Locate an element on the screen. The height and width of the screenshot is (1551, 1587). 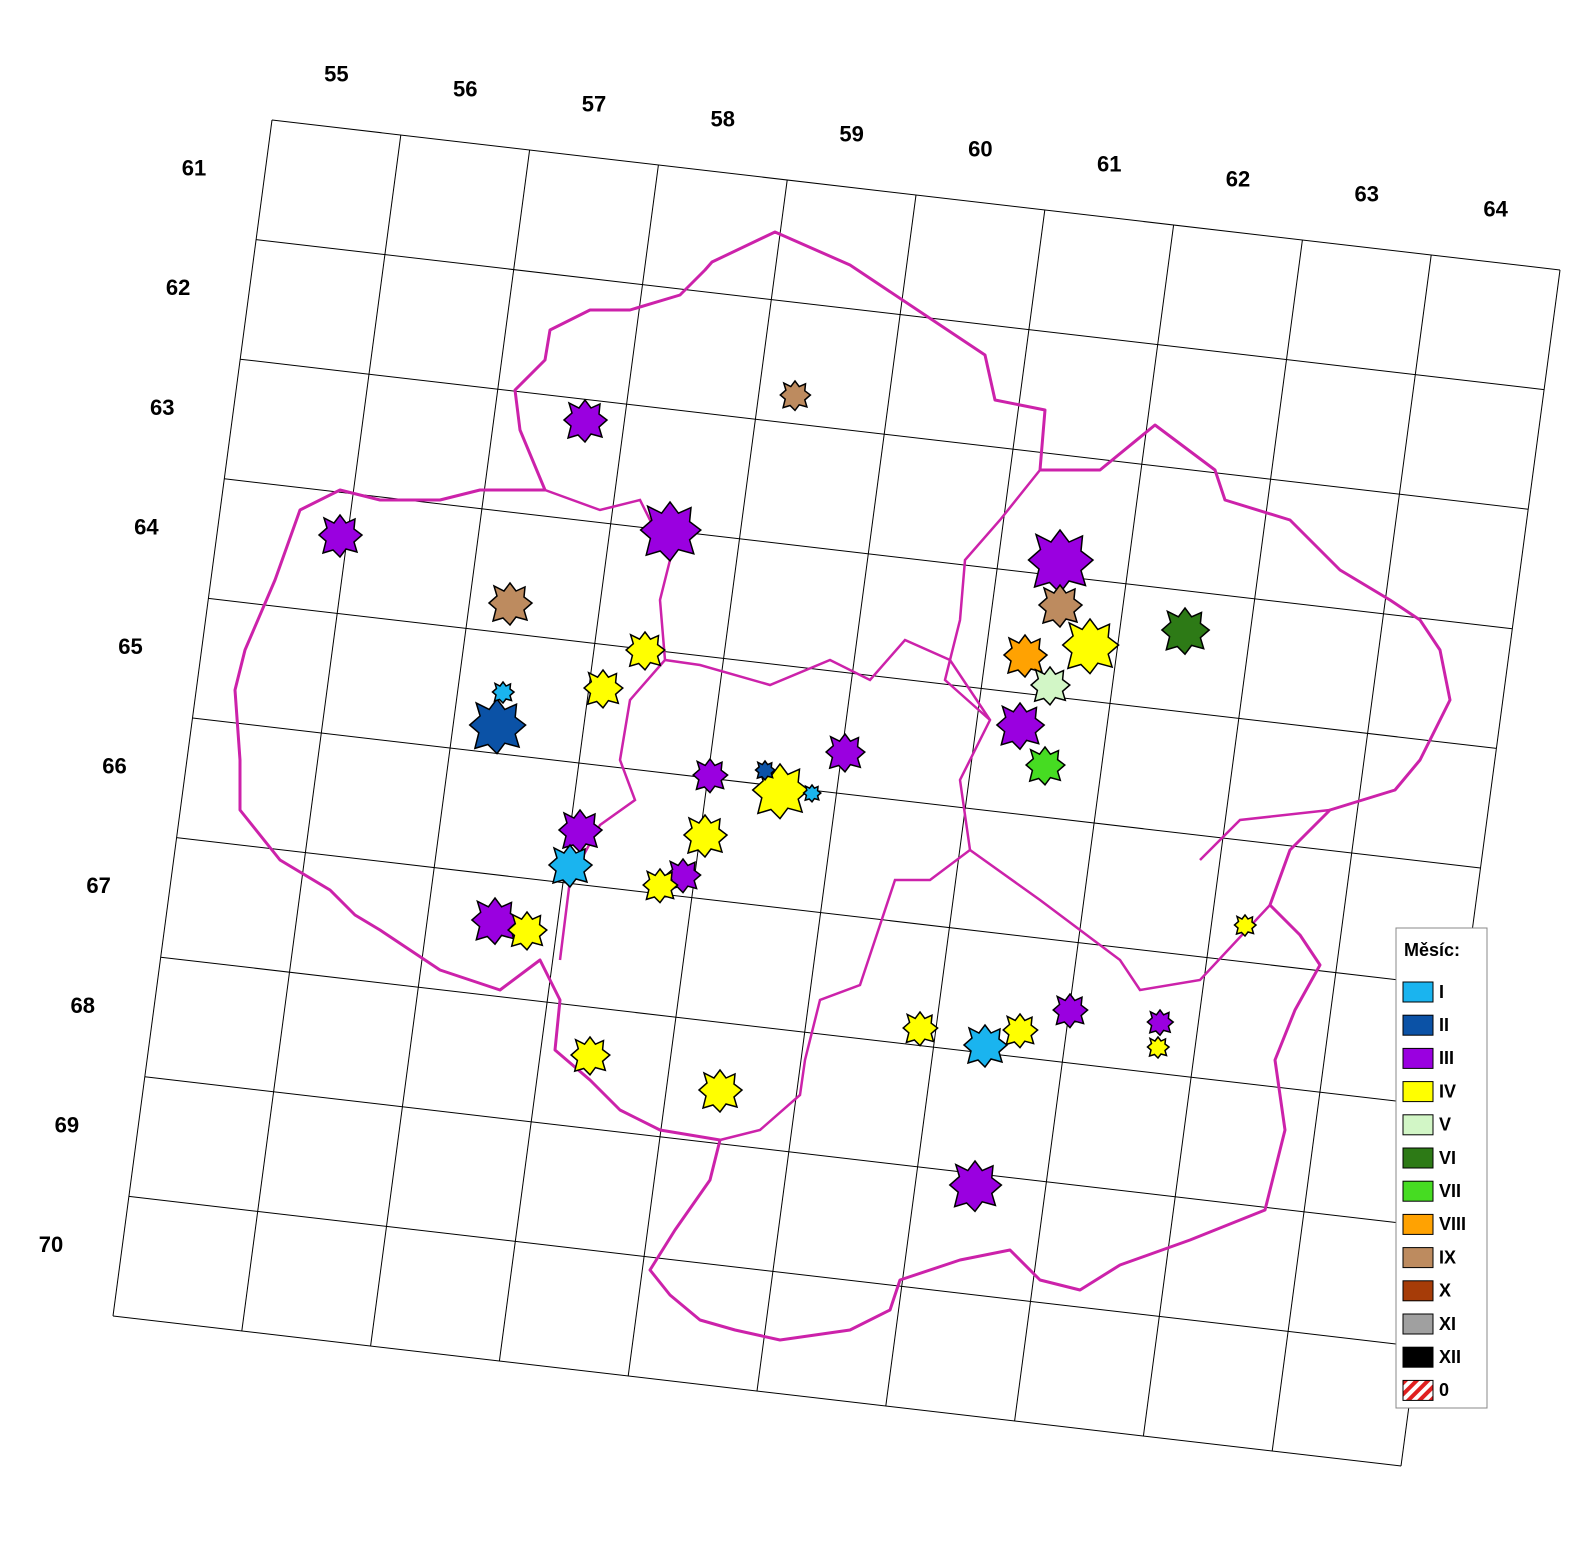
column-label: 64 is located at coordinates (1495, 208).